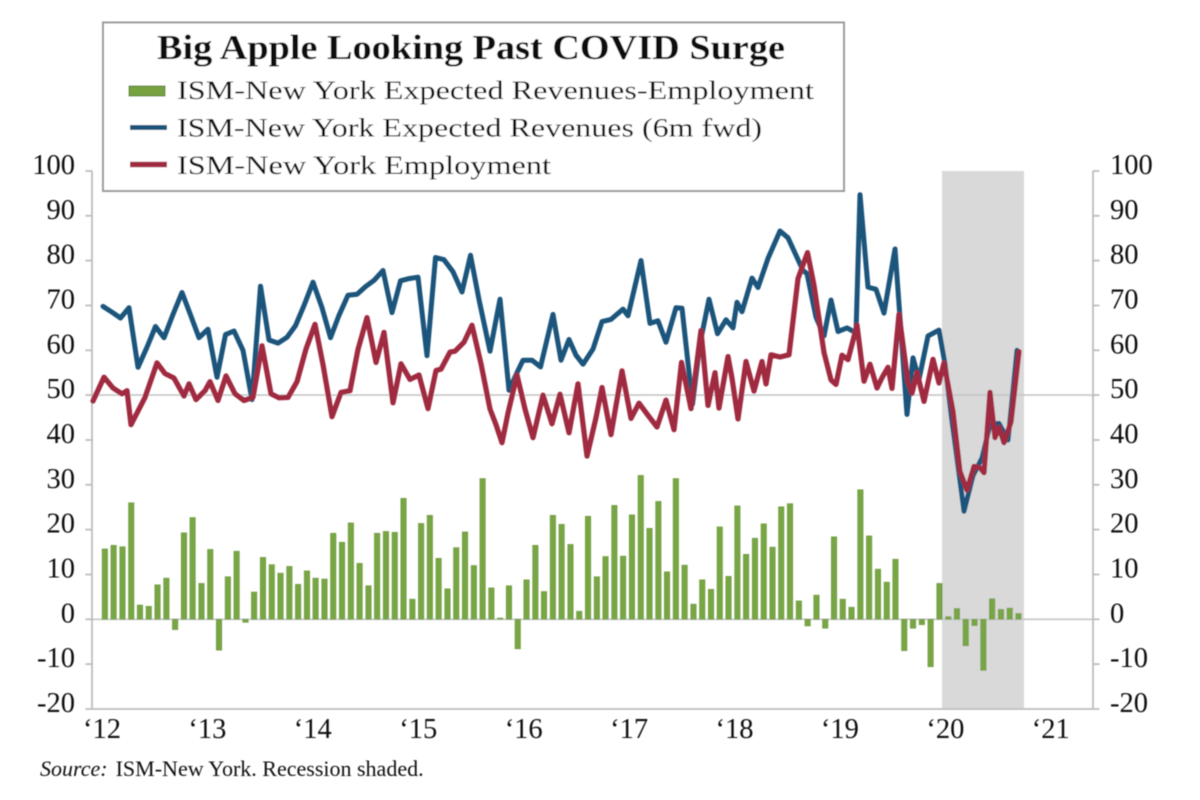 The width and height of the screenshot is (1200, 800). What do you see at coordinates (524, 729) in the screenshot?
I see `svg-text: ‘16` at bounding box center [524, 729].